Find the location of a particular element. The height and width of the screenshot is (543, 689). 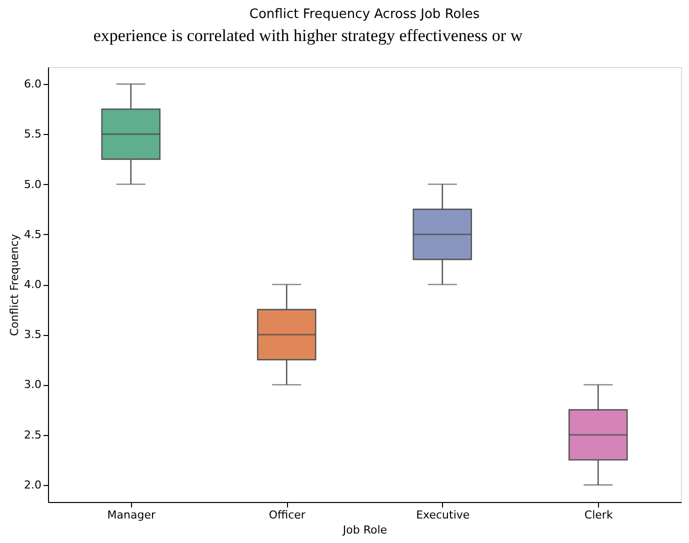

y-tick-label: 4.5 is located at coordinates (33, 234).